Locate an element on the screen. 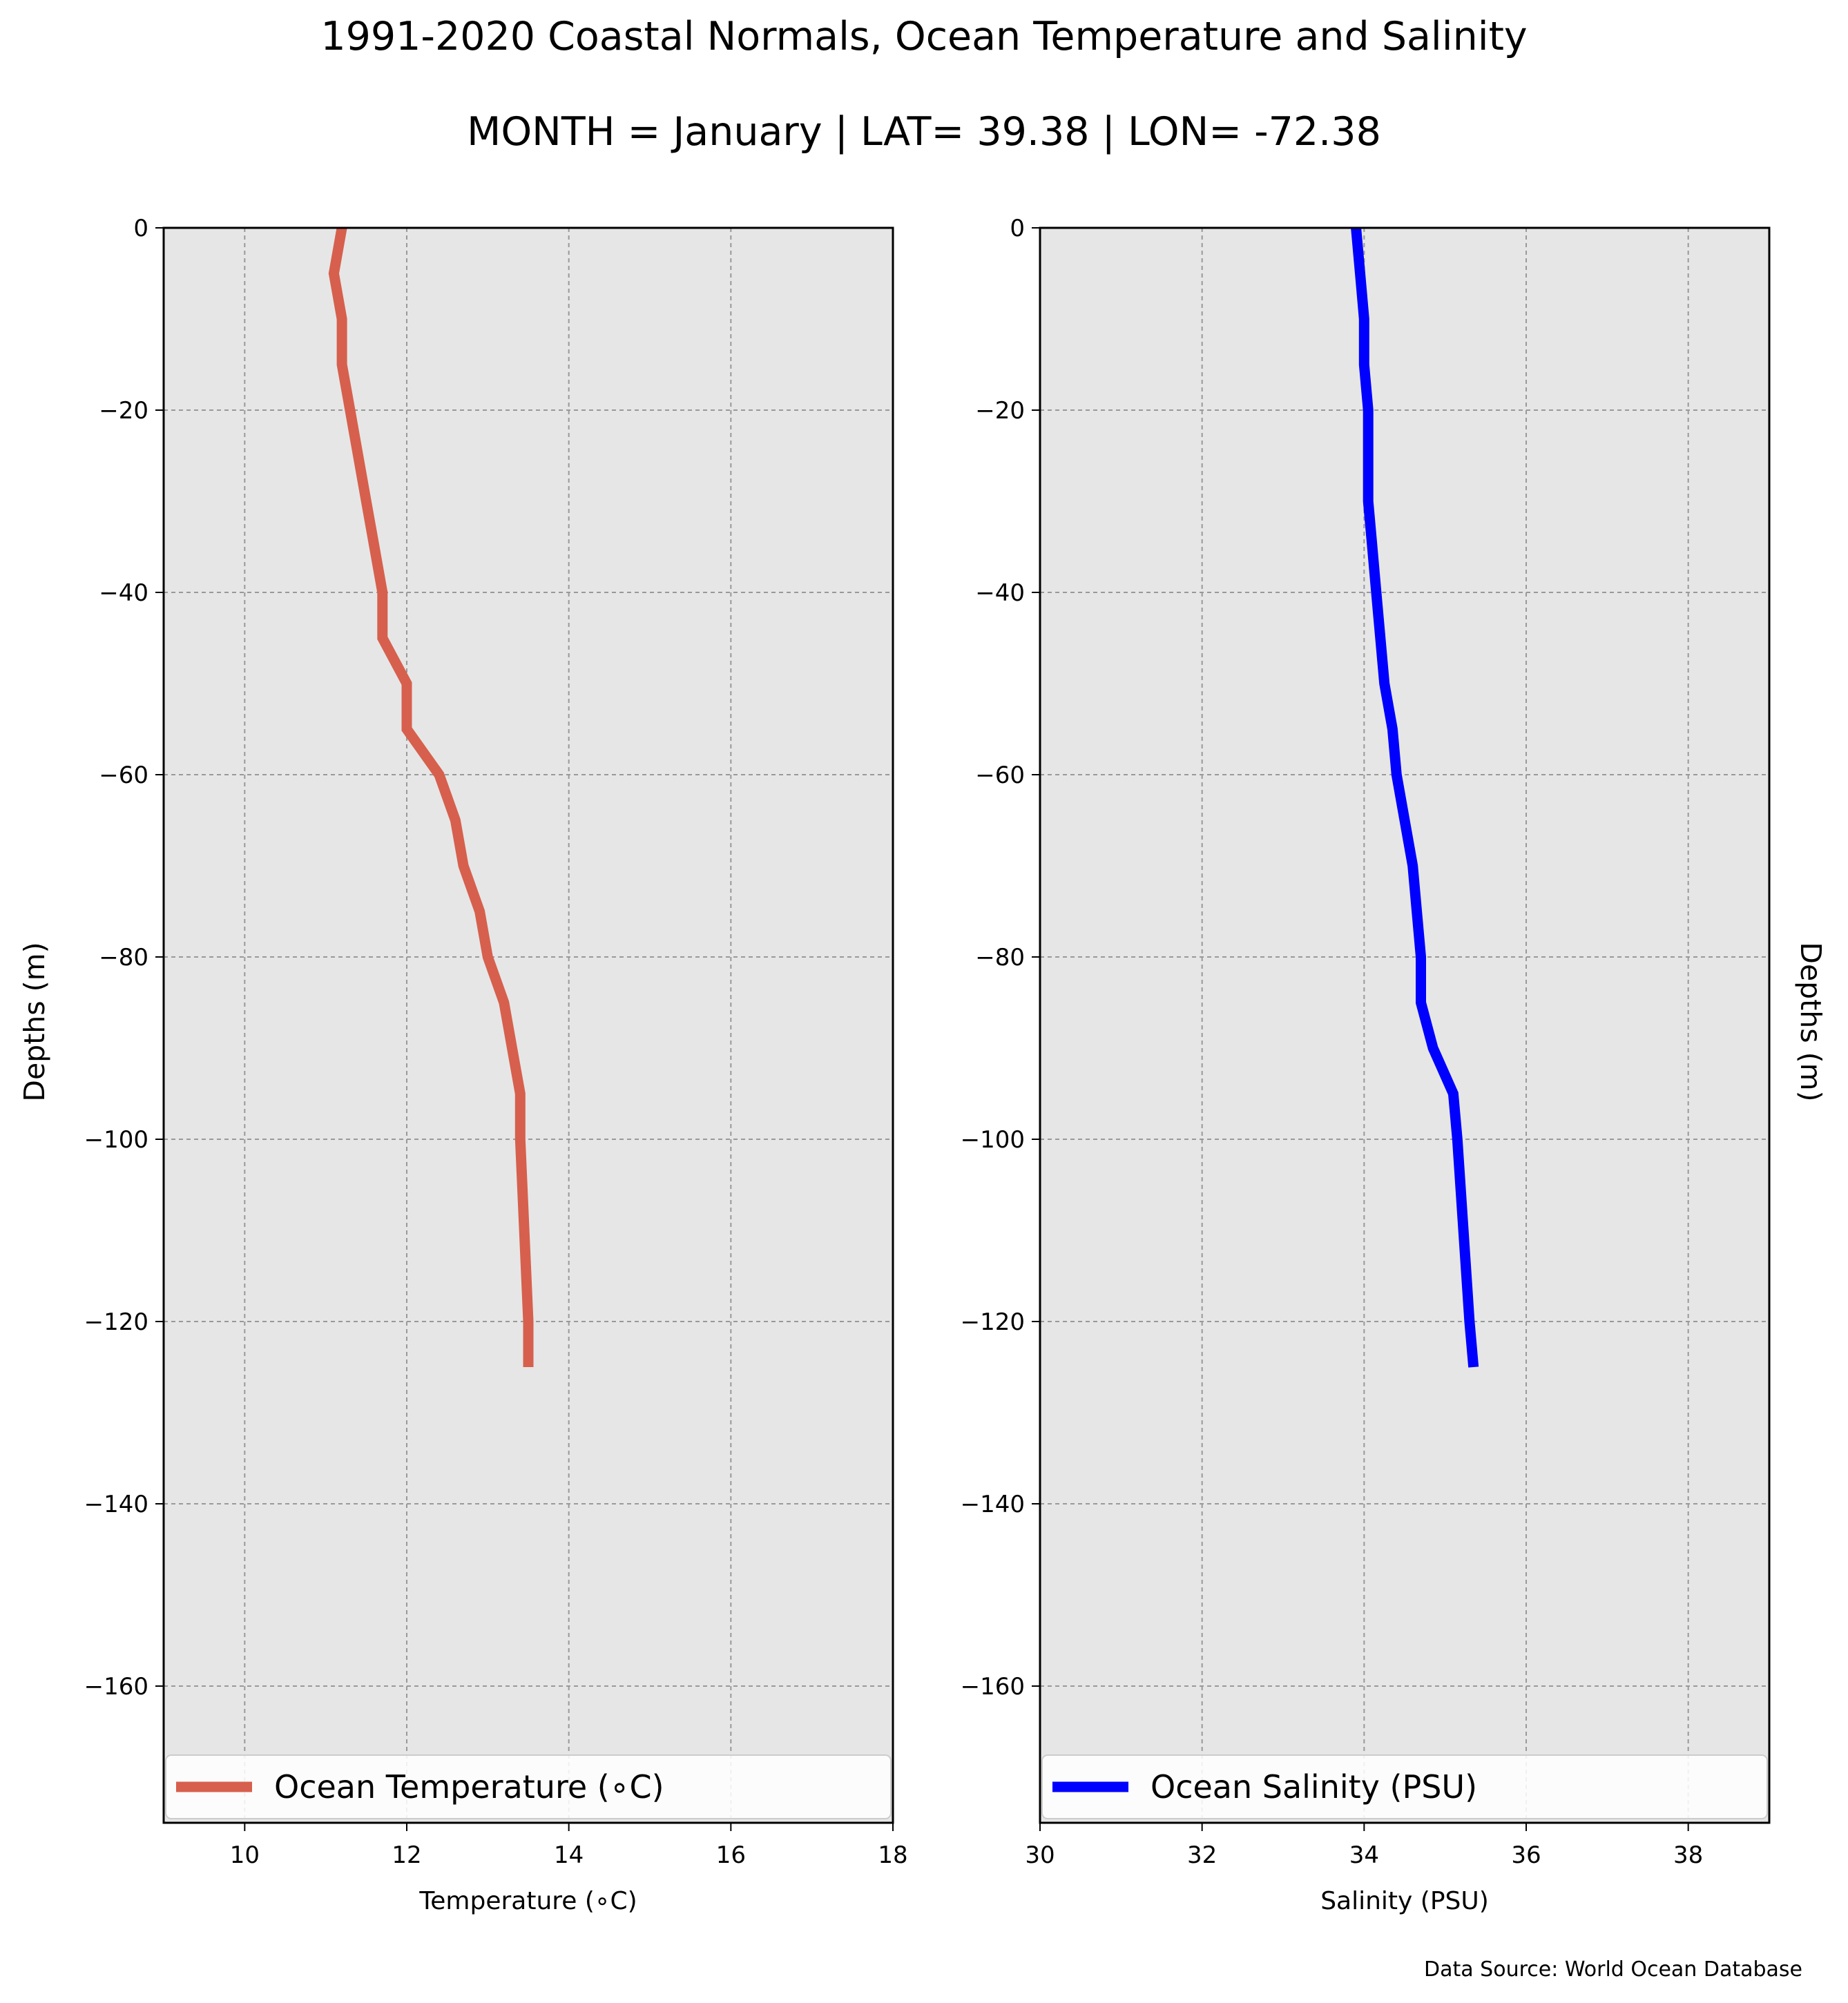 This screenshot has width=1848, height=2003. temperature-ytick-label-2: −40 is located at coordinates (123, 593).